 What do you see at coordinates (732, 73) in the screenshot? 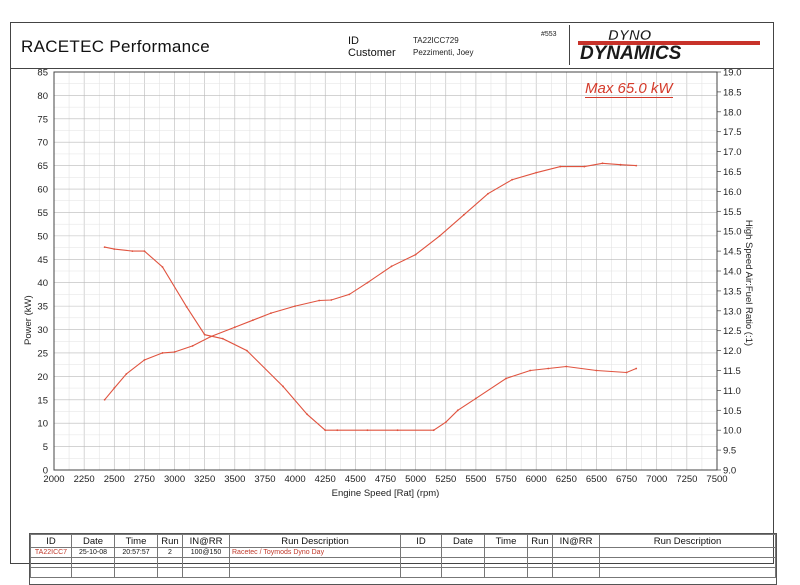
I see `y2-tick-label: 19.0` at bounding box center [732, 73].